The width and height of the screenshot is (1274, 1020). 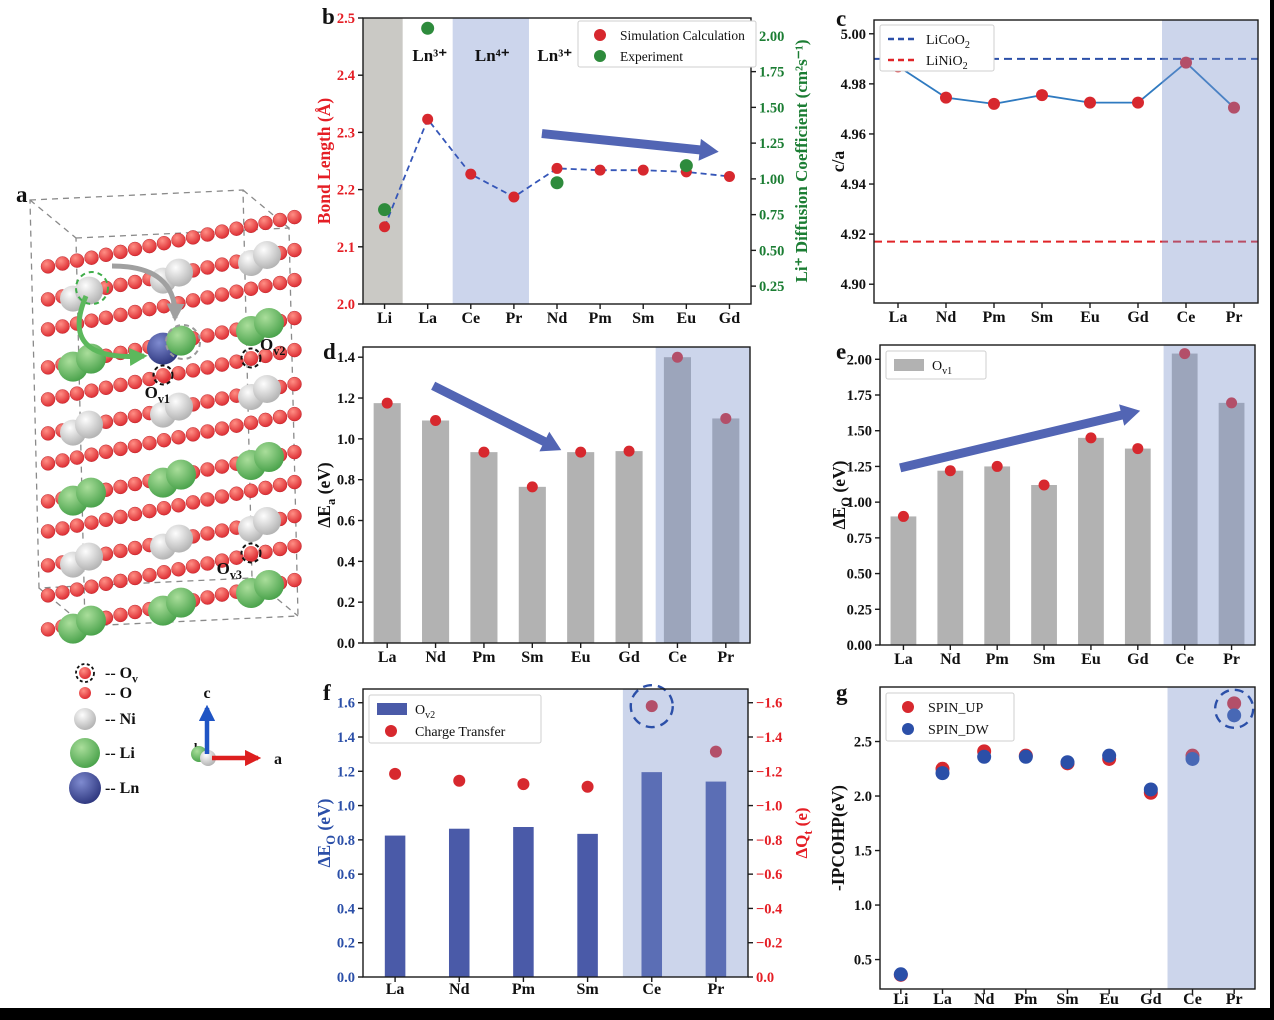 What do you see at coordinates (853, 285) in the screenshot?
I see `y-tick-label: 4.90` at bounding box center [853, 285].